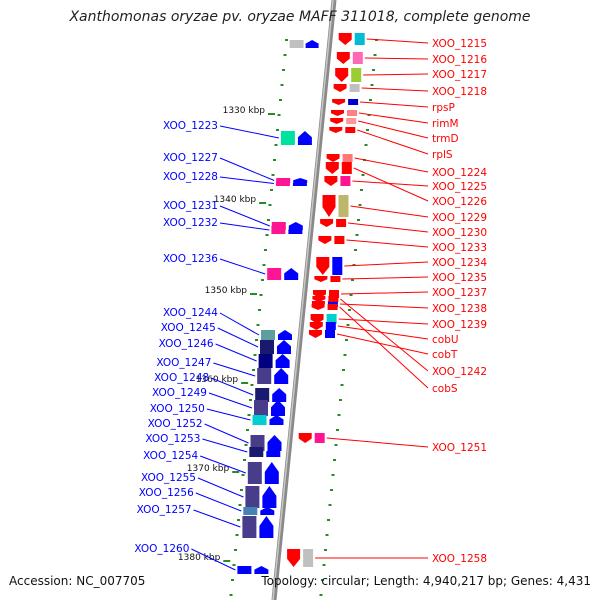 The width and height of the screenshot is (600, 604). Describe the element at coordinates (459, 173) in the screenshot. I see `gene-label-right: XOO_1224` at that location.